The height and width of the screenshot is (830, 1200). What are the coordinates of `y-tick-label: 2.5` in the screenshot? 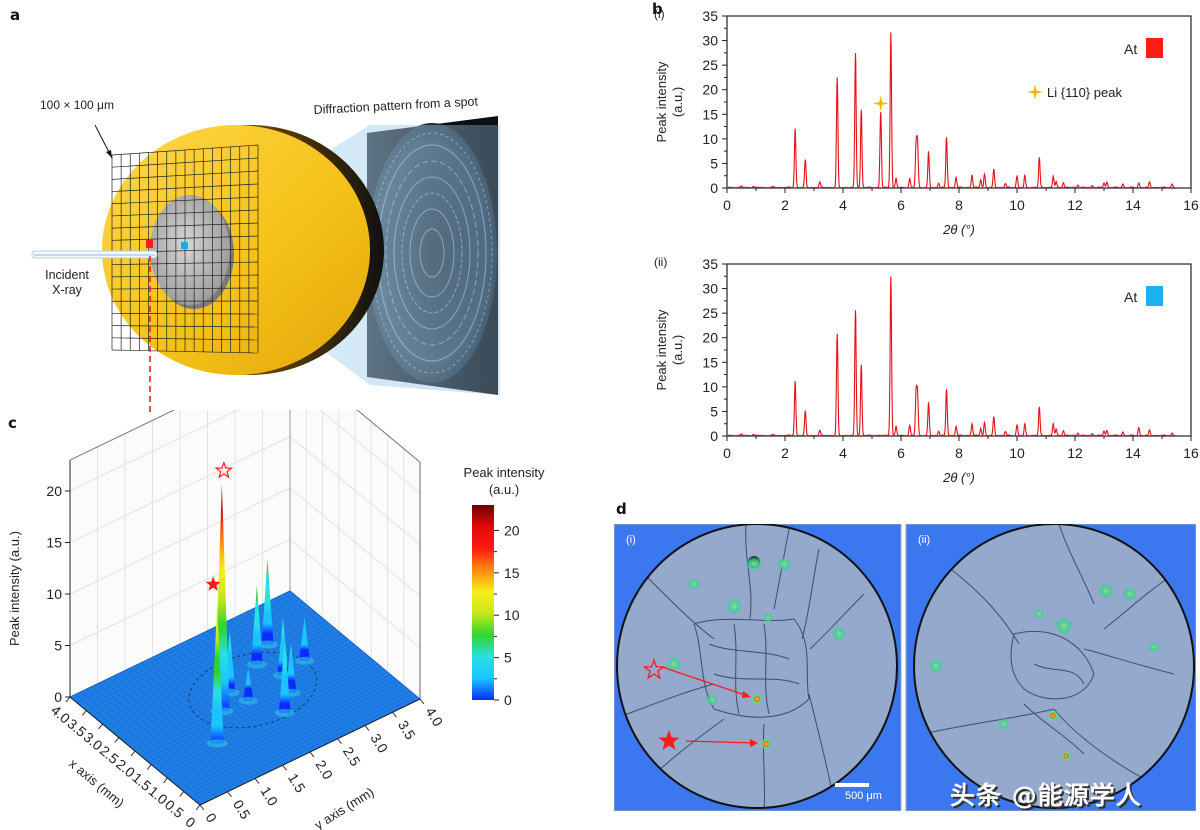 It's located at (352, 756).